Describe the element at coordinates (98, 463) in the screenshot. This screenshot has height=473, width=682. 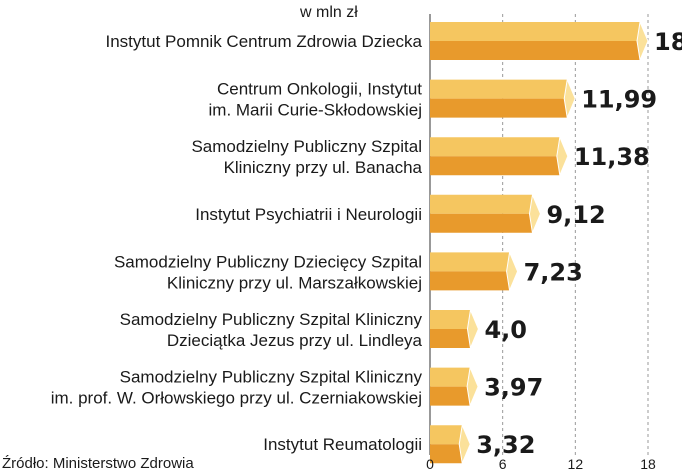
I see `source-note: Źródło: Ministerstwo Zdrowia` at that location.